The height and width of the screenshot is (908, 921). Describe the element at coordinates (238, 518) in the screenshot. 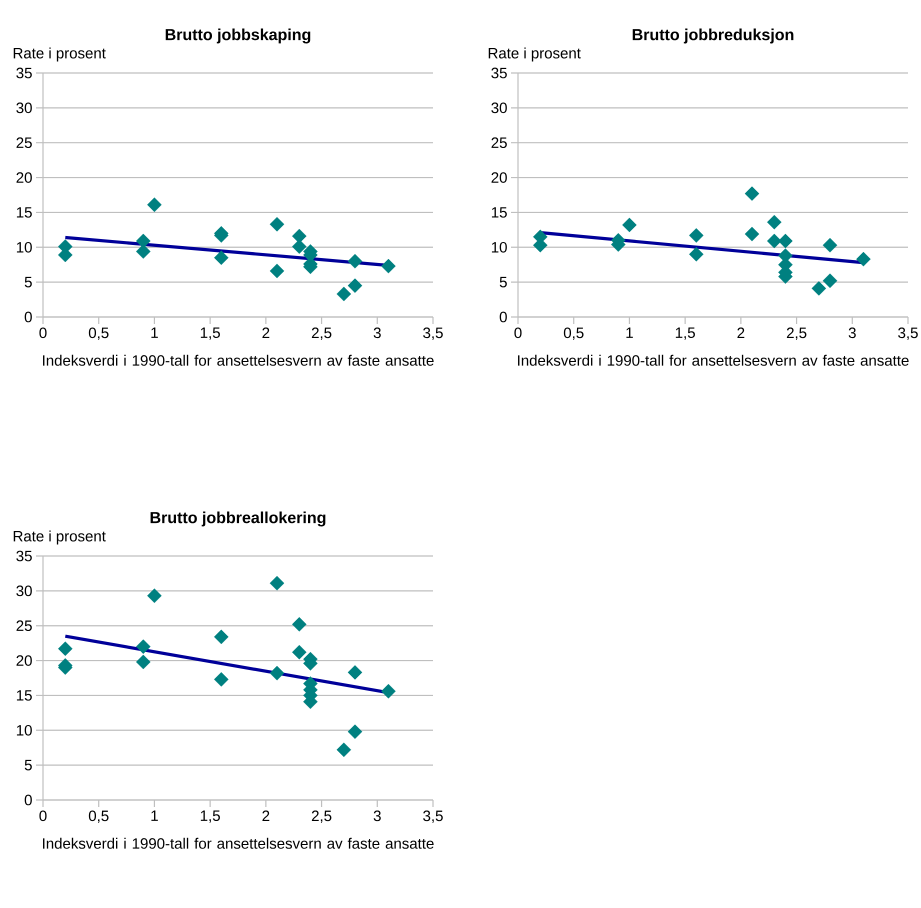

I see `chart-title: Brutto jobbreallokering` at that location.